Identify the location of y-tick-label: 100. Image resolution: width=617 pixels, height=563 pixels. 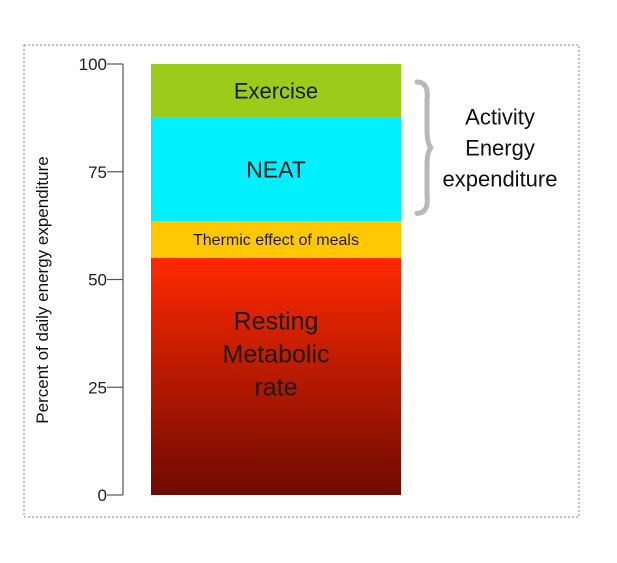
(93, 64).